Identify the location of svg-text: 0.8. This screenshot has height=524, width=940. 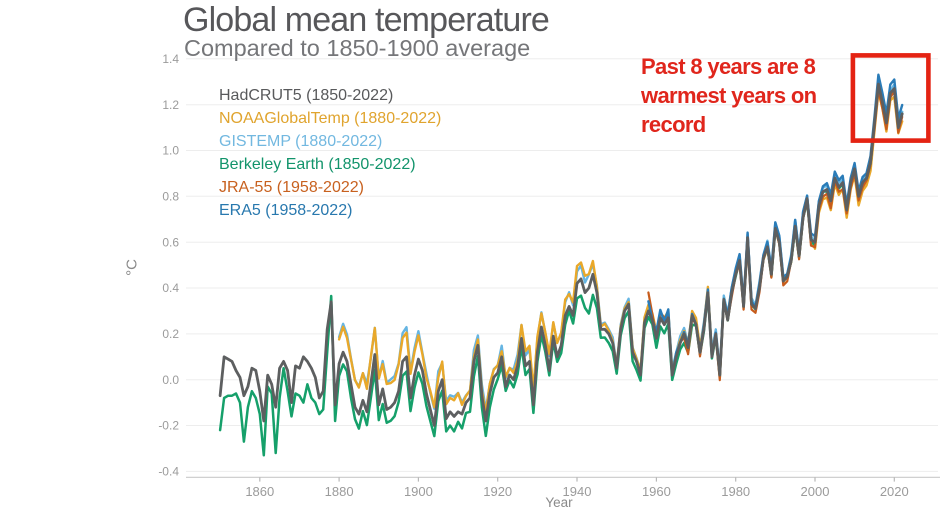
(170, 197).